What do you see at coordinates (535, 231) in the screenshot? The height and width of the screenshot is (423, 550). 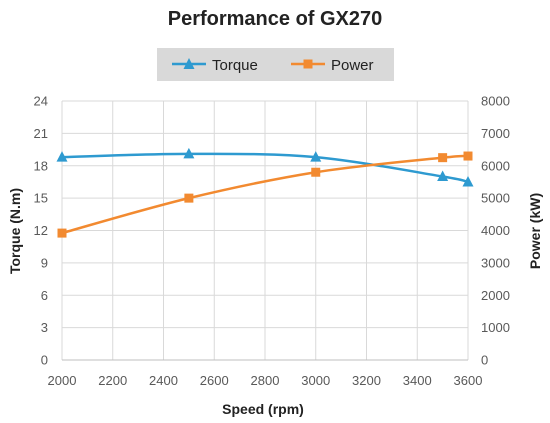 I see `y-right-axis-title: Power (kW)` at bounding box center [535, 231].